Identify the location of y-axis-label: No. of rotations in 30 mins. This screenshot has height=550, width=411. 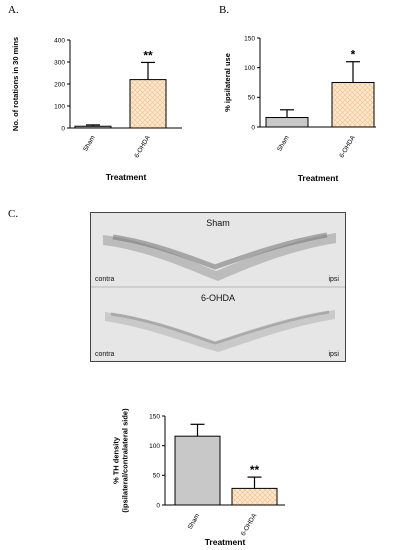
(15, 84).